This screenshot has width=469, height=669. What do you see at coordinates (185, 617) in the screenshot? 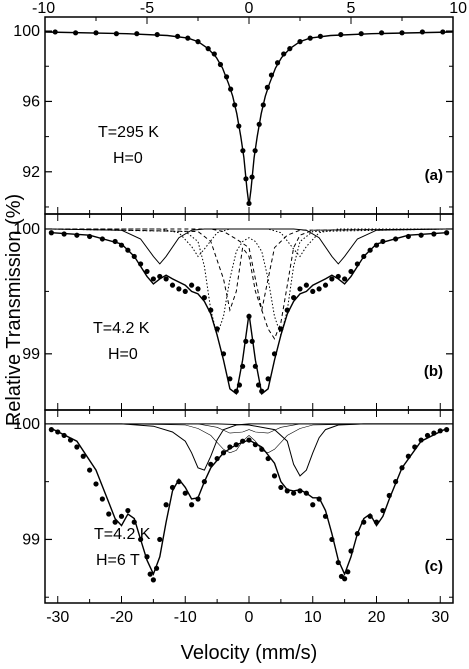
I see `x-tick-label: -10` at bounding box center [185, 617].